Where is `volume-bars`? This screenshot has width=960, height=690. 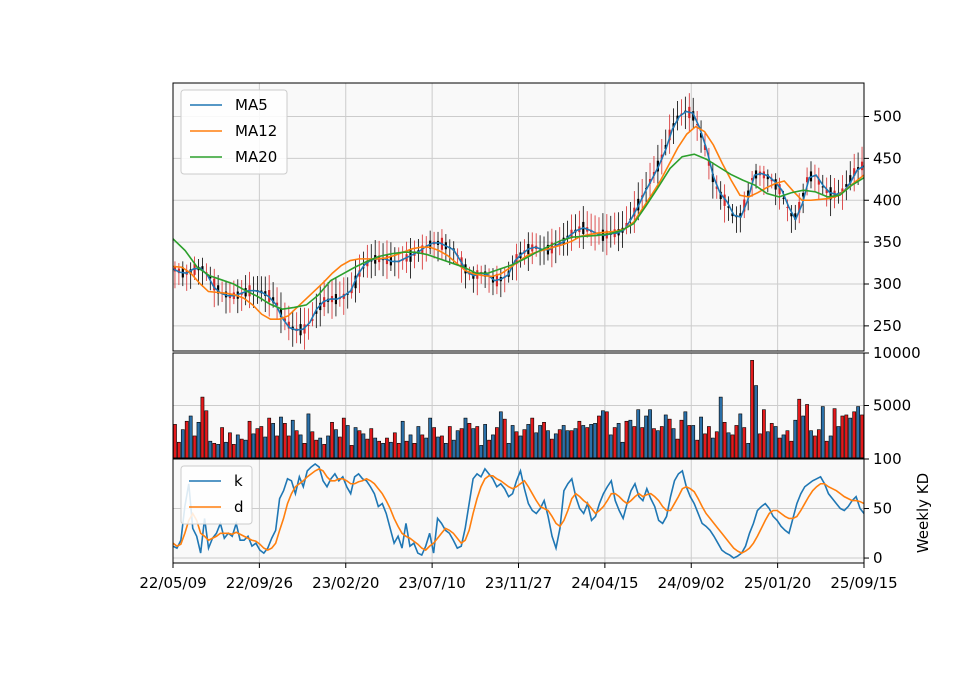
volume-bars is located at coordinates (518, 409).